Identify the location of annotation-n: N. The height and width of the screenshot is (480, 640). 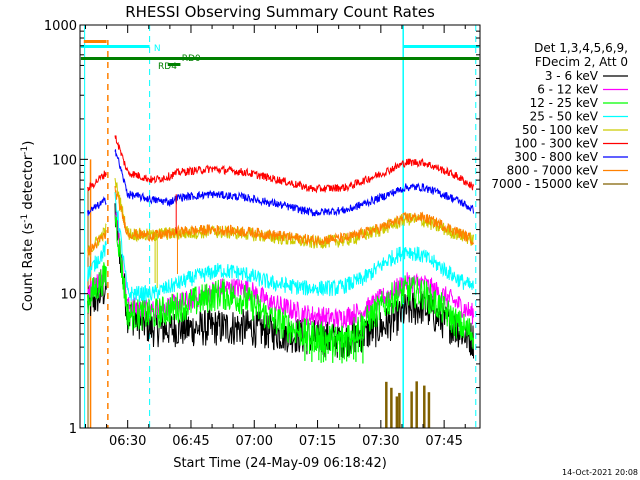
(157, 49).